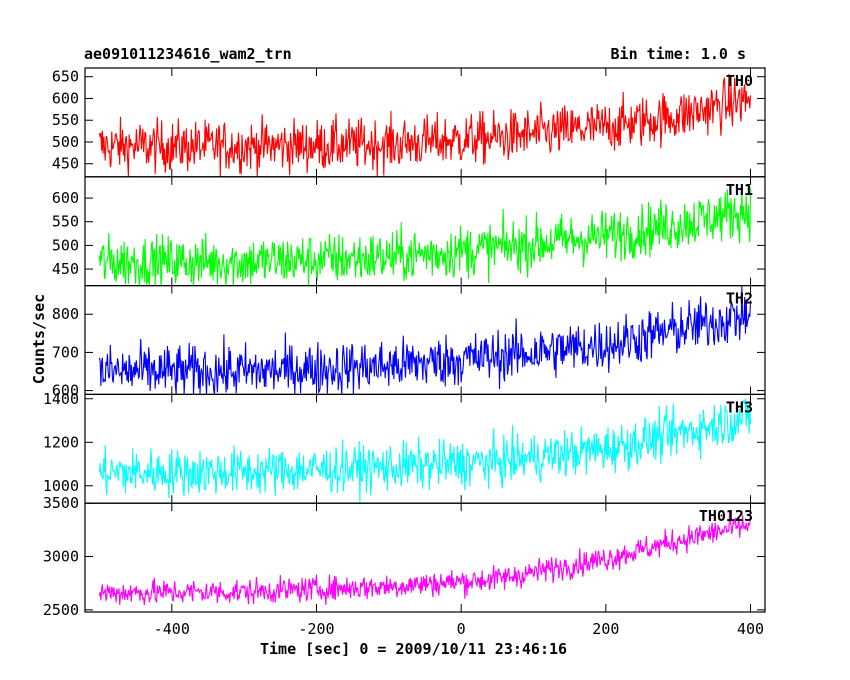  What do you see at coordinates (605, 629) in the screenshot?
I see `x-tick-label: 200` at bounding box center [605, 629].